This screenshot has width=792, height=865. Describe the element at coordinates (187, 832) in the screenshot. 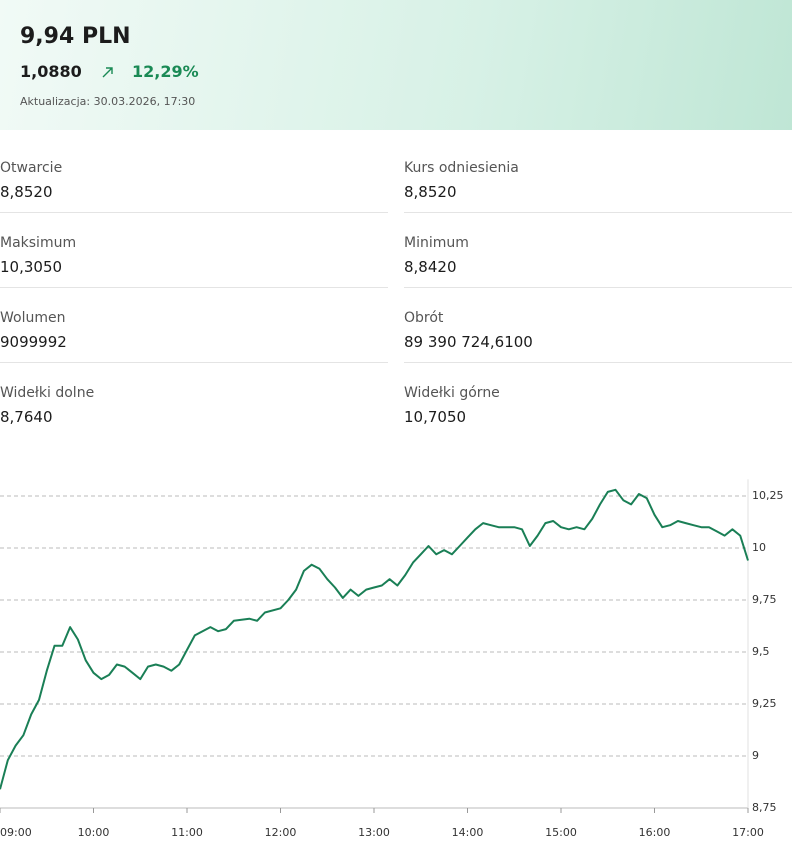

I see `x-tick-label: 11:00` at that location.